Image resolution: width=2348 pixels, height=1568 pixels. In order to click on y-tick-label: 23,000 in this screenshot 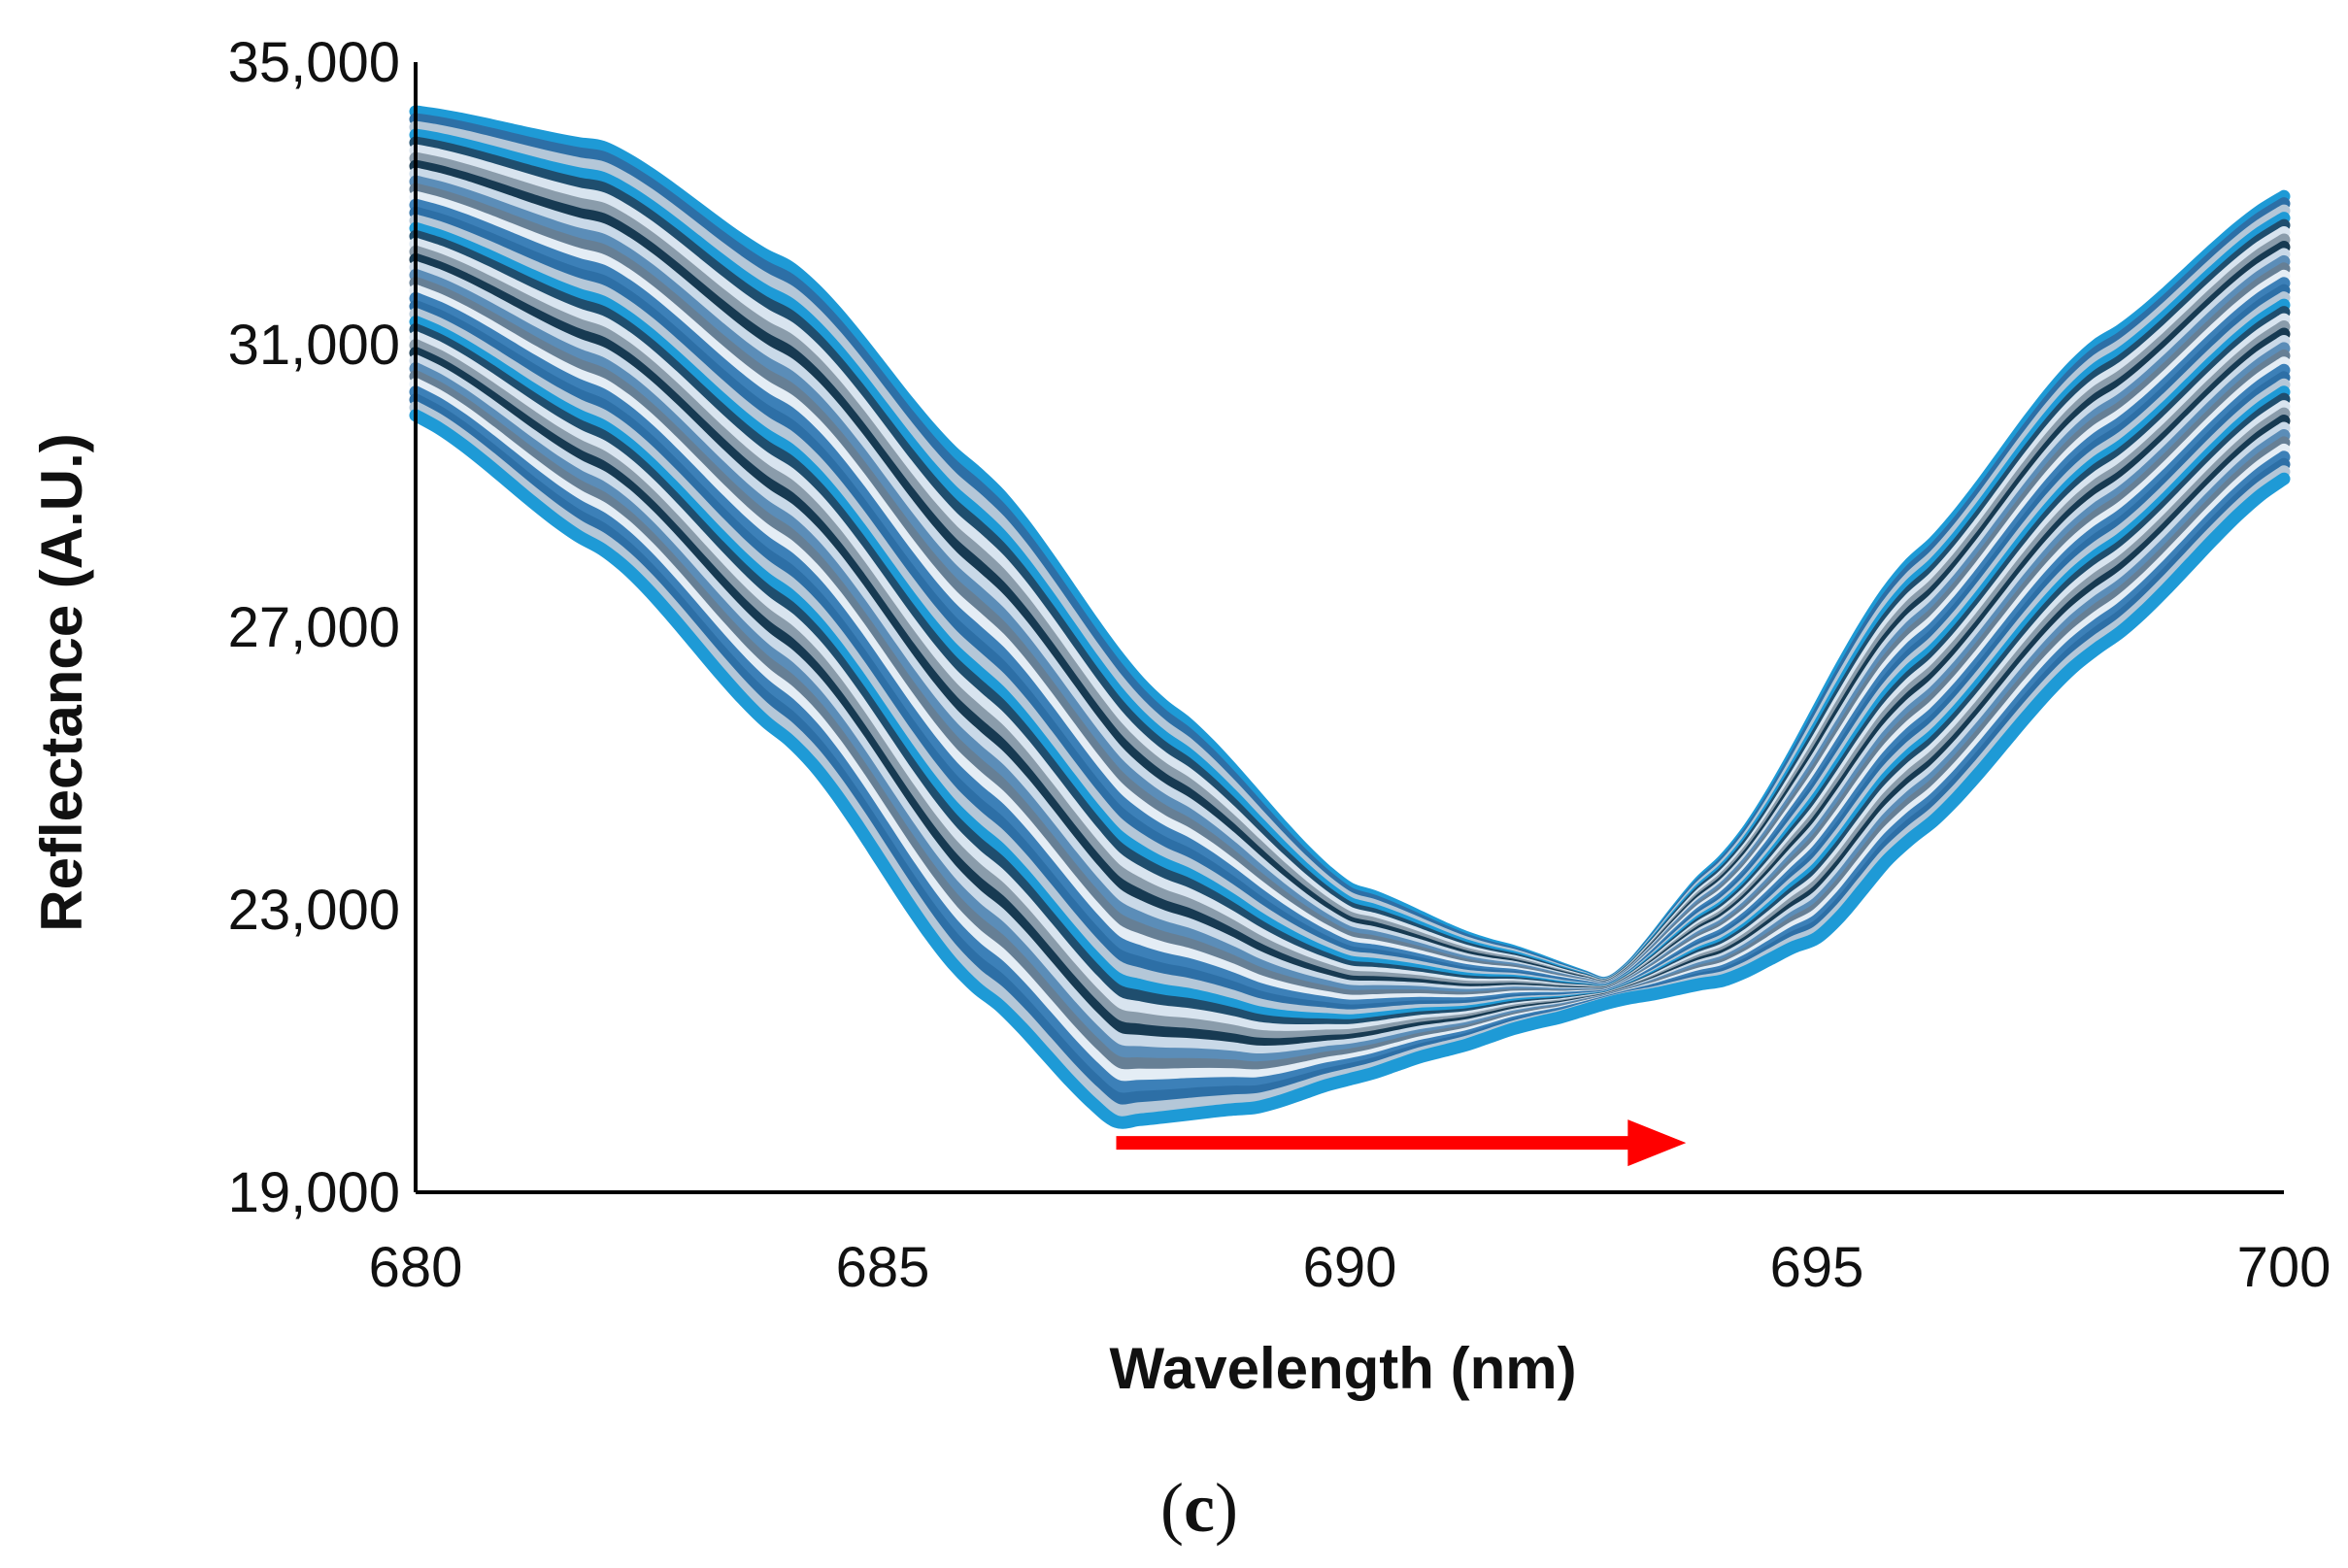, I will do `click(314, 910)`.